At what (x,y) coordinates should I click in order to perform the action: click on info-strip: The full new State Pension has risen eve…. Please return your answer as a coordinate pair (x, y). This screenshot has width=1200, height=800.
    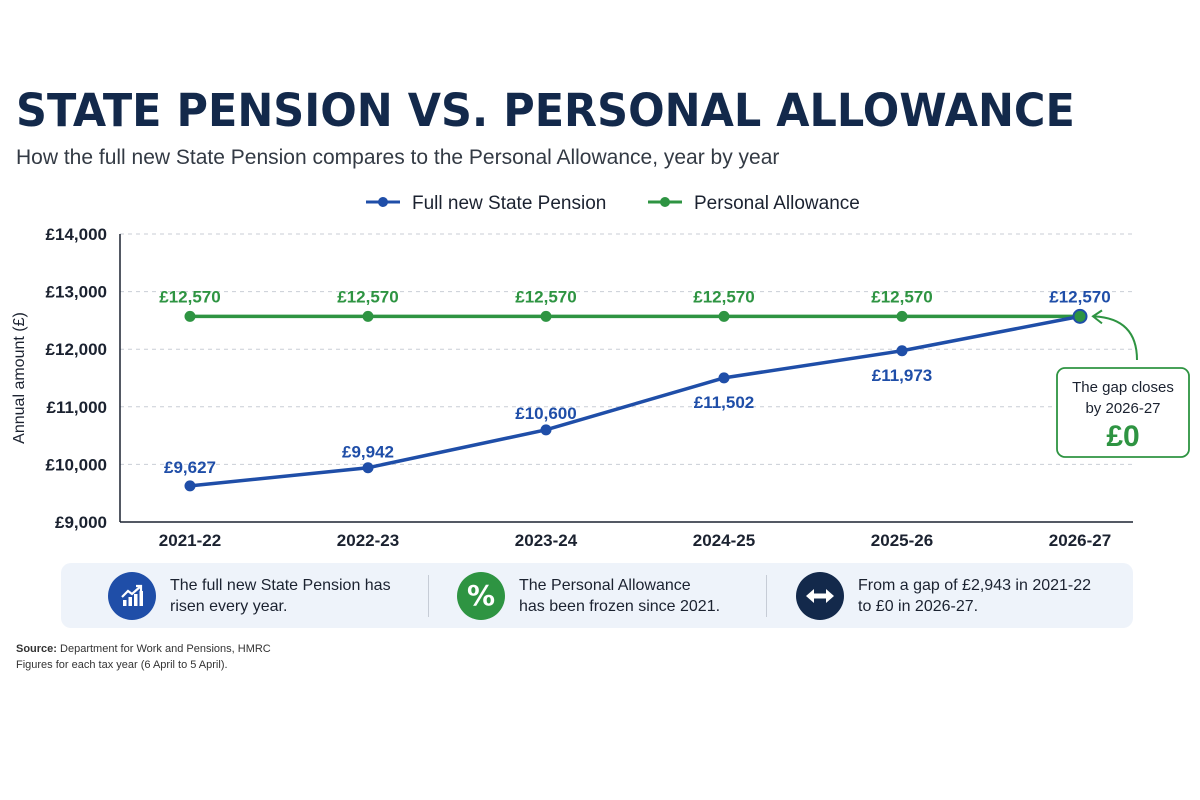
    Looking at the image, I should click on (597, 595).